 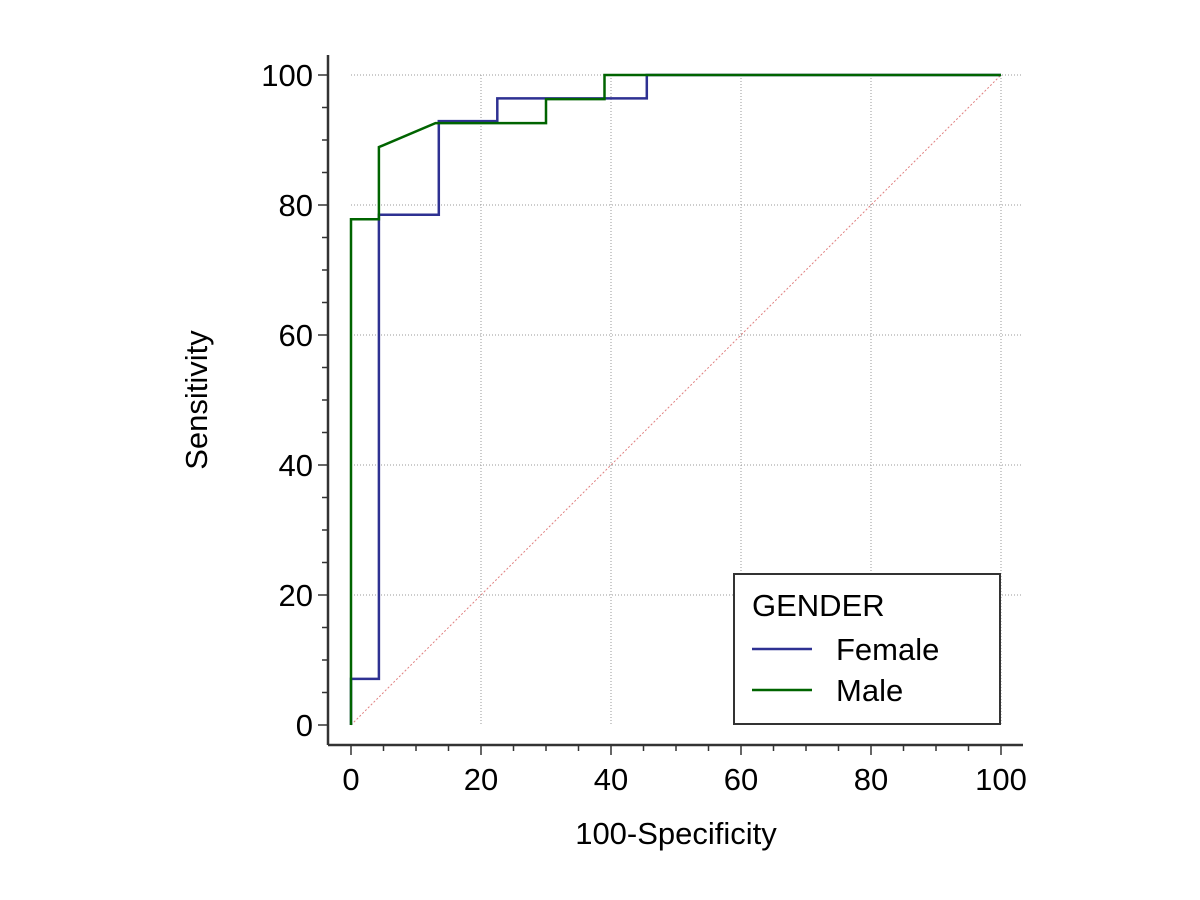 What do you see at coordinates (741, 779) in the screenshot?
I see `x-tick-label: 60` at bounding box center [741, 779].